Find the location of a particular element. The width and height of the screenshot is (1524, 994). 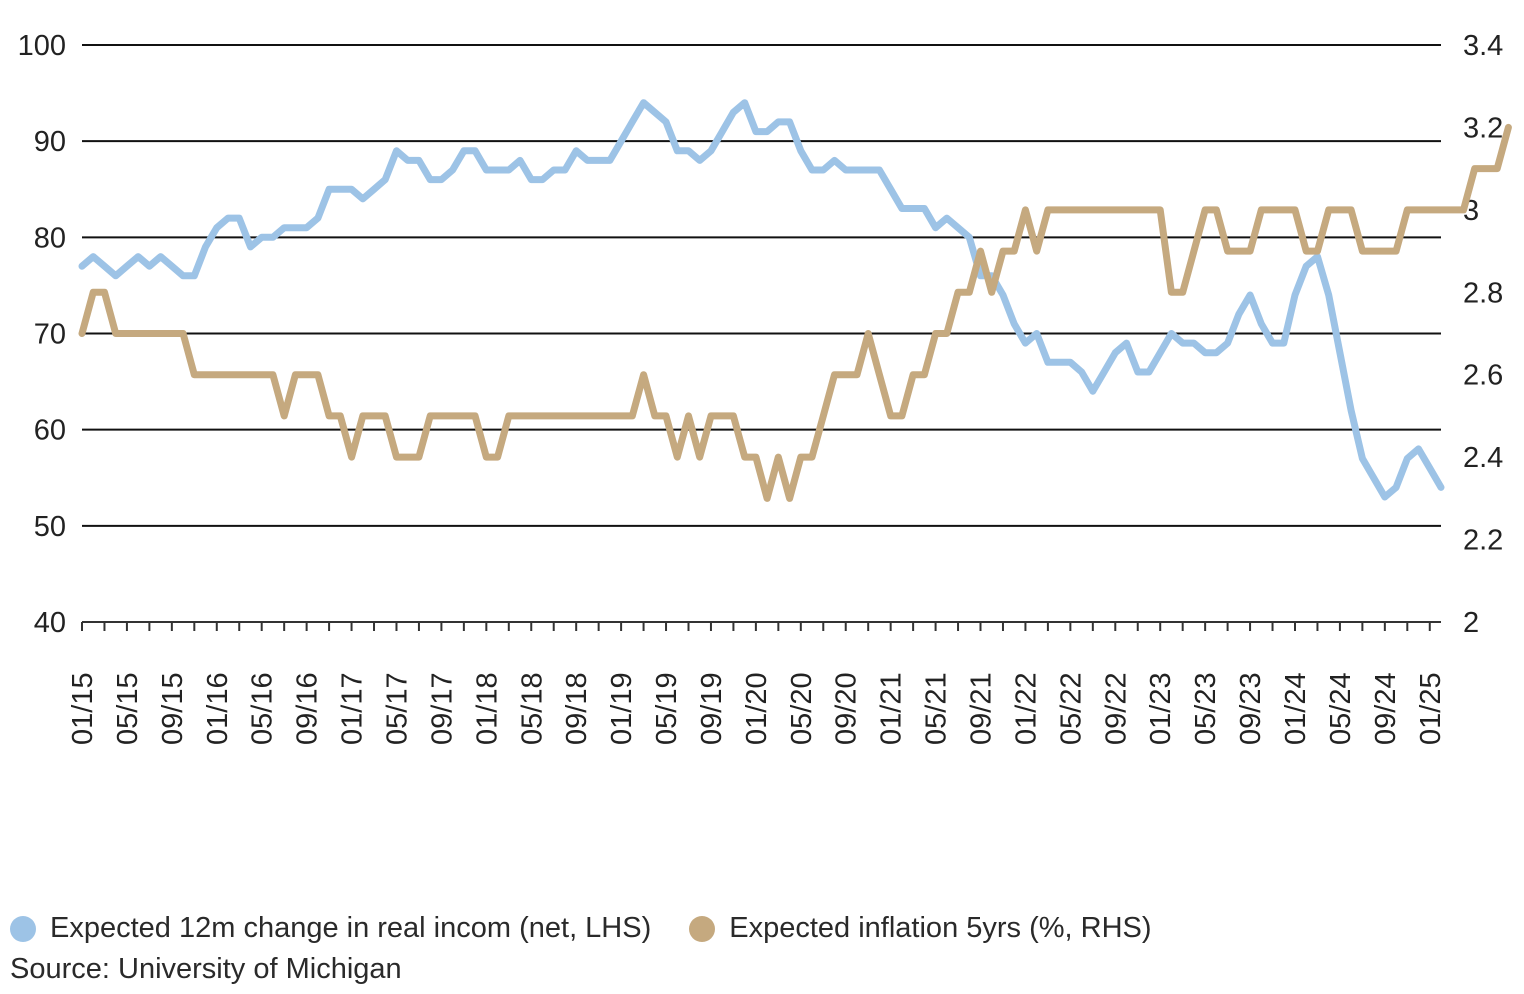

x-tick-label: 05/19 is located at coordinates (667, 708).